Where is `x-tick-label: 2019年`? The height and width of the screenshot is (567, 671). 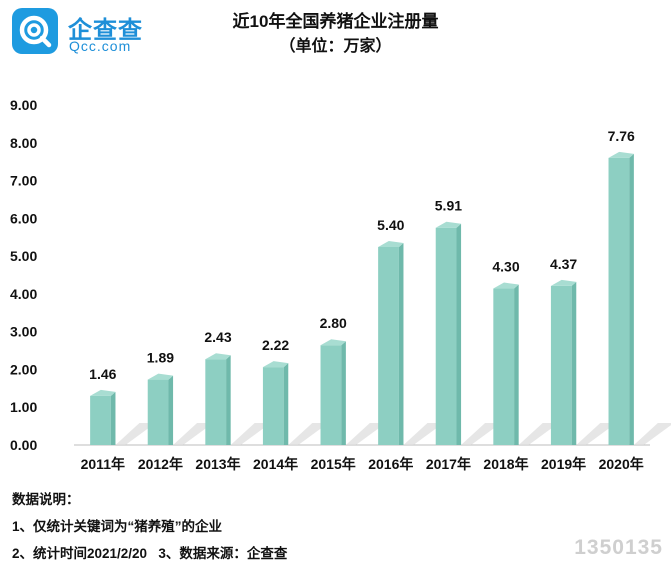 x-tick-label: 2019年 is located at coordinates (563, 464).